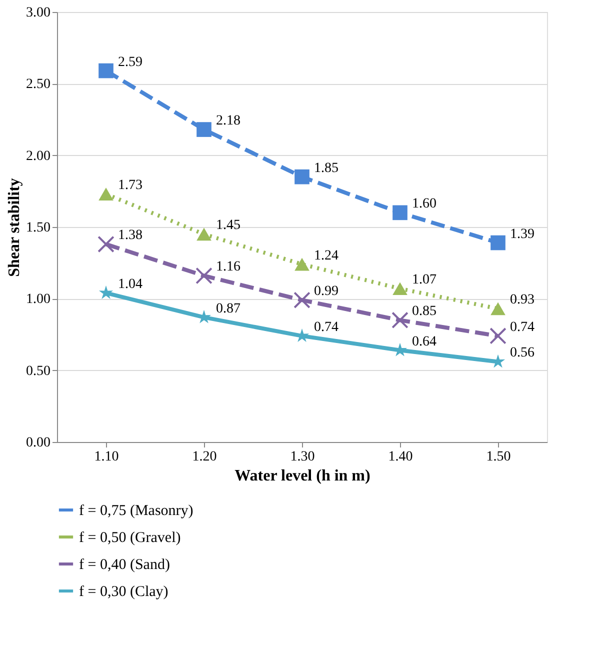  Describe the element at coordinates (38, 371) in the screenshot. I see `y-tick-label: 0.50` at that location.